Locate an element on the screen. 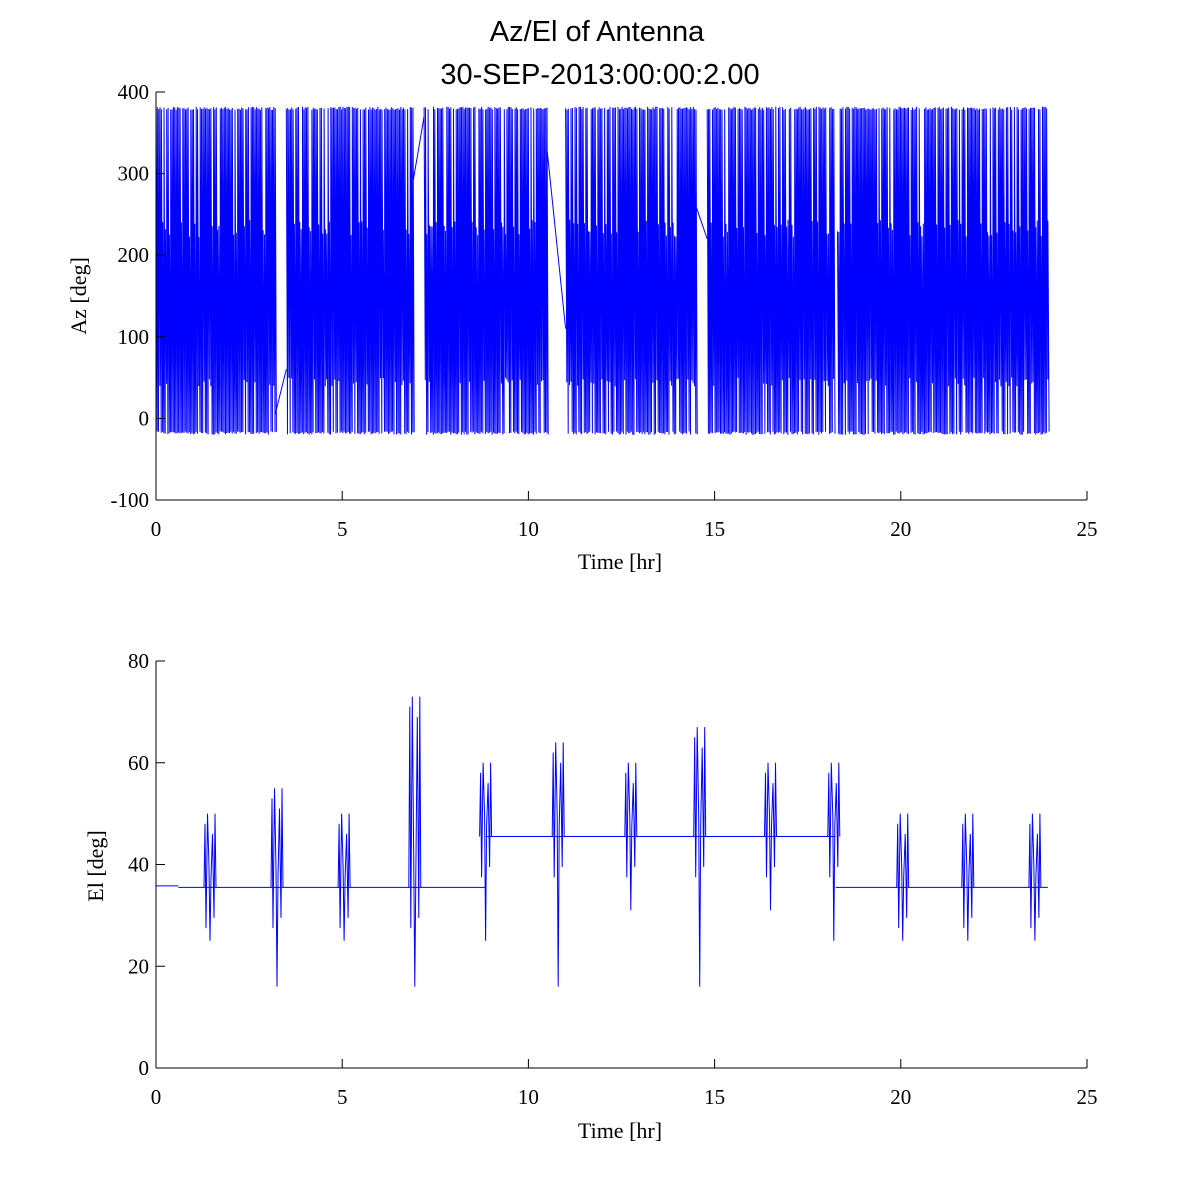 This screenshot has width=1200, height=1200. az-x-tick-label: 25 is located at coordinates (1087, 529).